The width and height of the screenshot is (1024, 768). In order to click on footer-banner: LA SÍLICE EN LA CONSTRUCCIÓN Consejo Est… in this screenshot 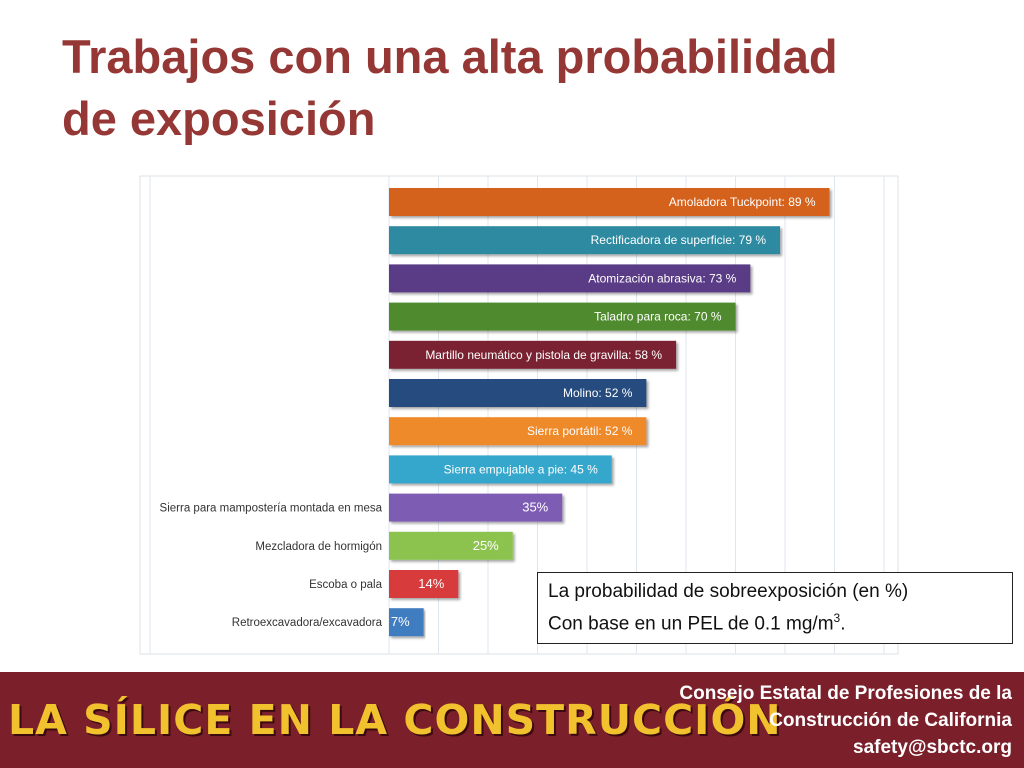, I will do `click(512, 720)`.